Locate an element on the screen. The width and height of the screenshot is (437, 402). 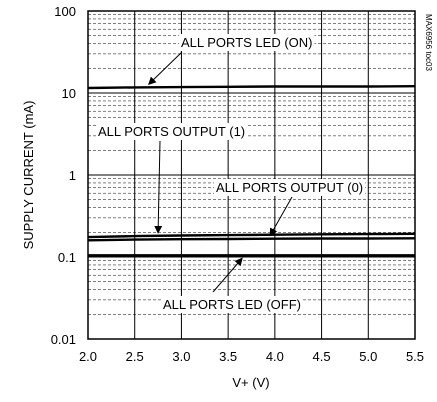
x-tick-label: 3.0 is located at coordinates (181, 356).